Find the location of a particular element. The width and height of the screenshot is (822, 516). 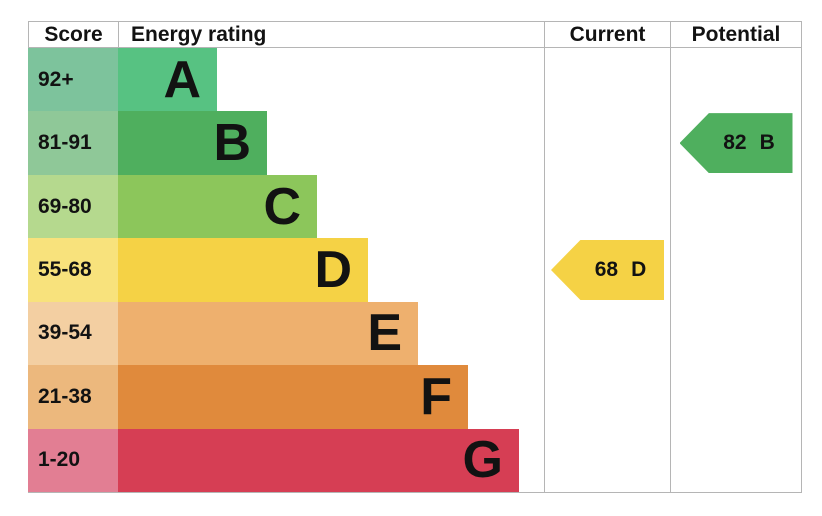

band-row-e: 39-54 E is located at coordinates (415, 333).